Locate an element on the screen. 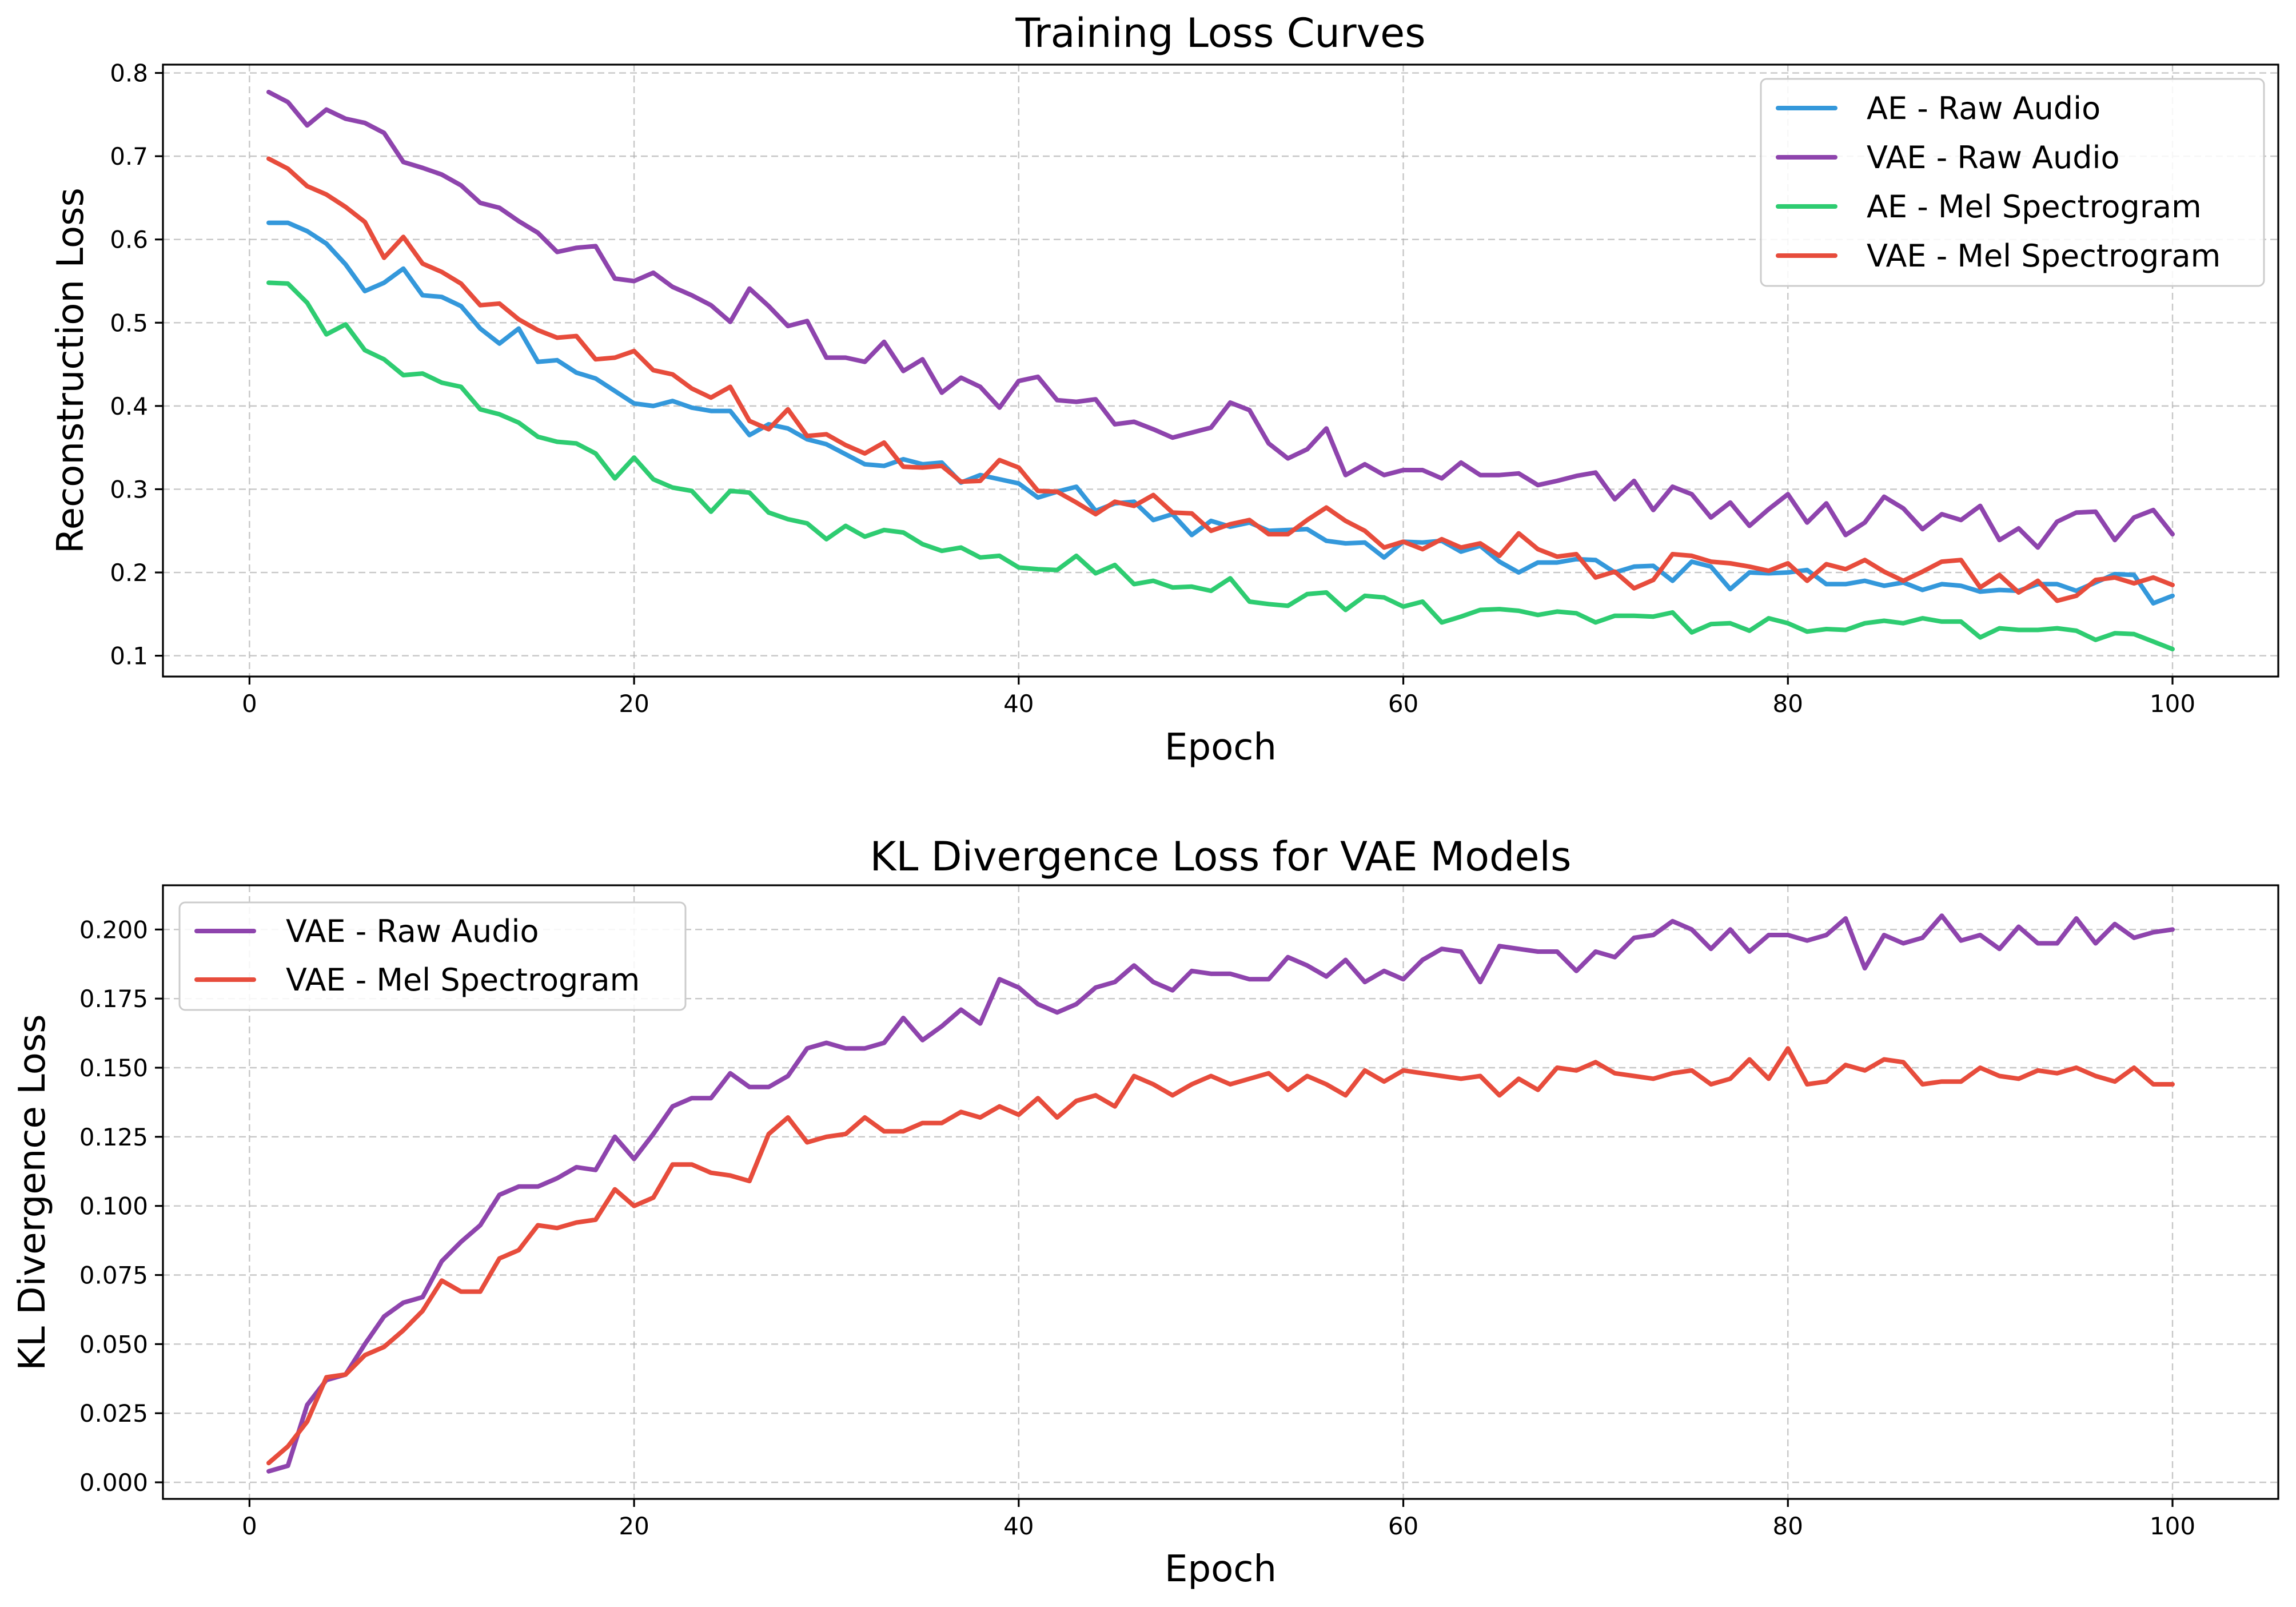  y-tick-label: 0.050 is located at coordinates (114, 1344).